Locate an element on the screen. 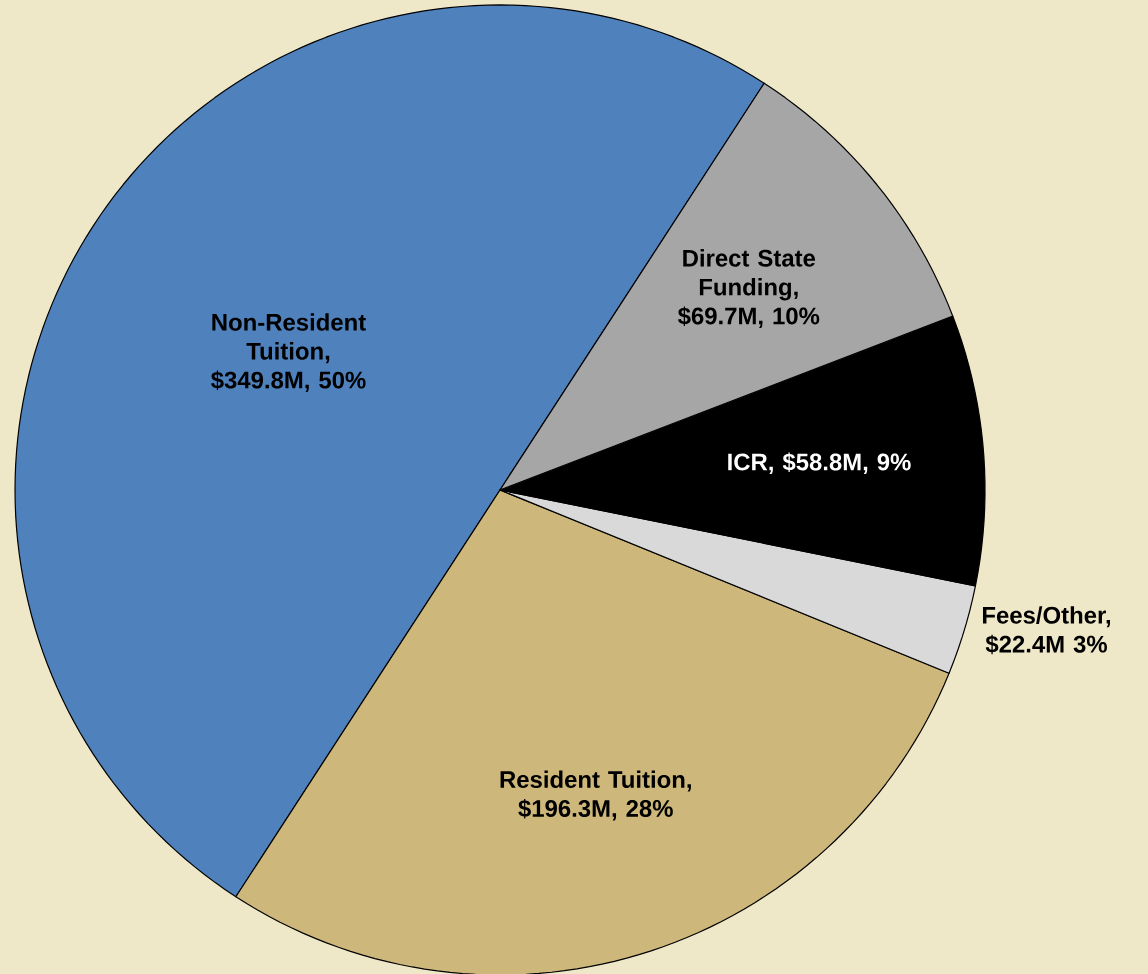 Image resolution: width=1148 pixels, height=974 pixels. slice-label: Non-Resident Tuition, $349.8M, 50% is located at coordinates (288, 353).